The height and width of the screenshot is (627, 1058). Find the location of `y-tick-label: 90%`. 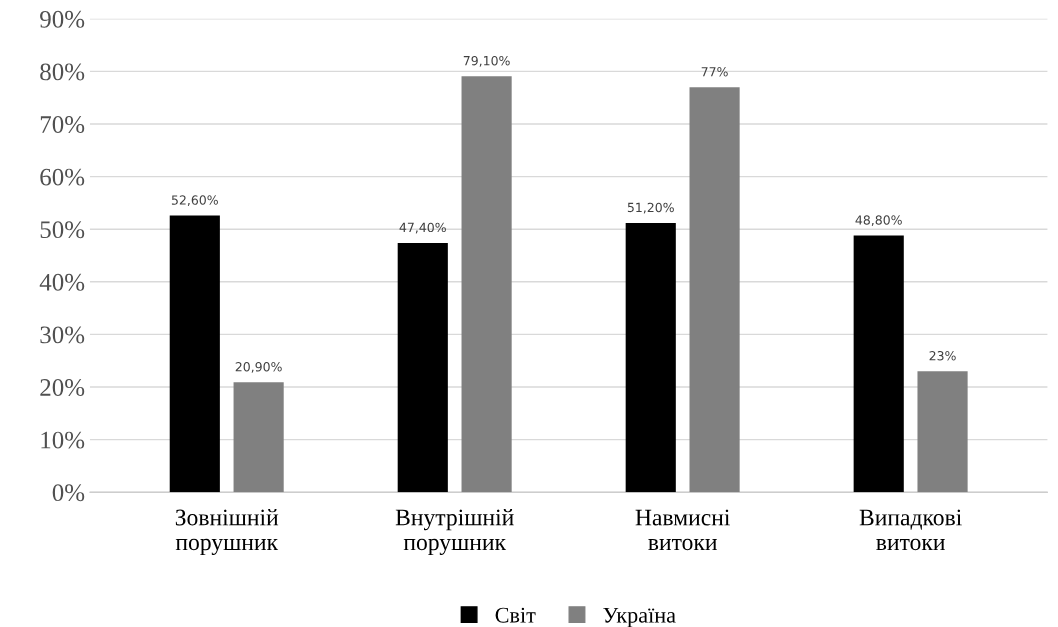

y-tick-label: 90% is located at coordinates (62, 19).